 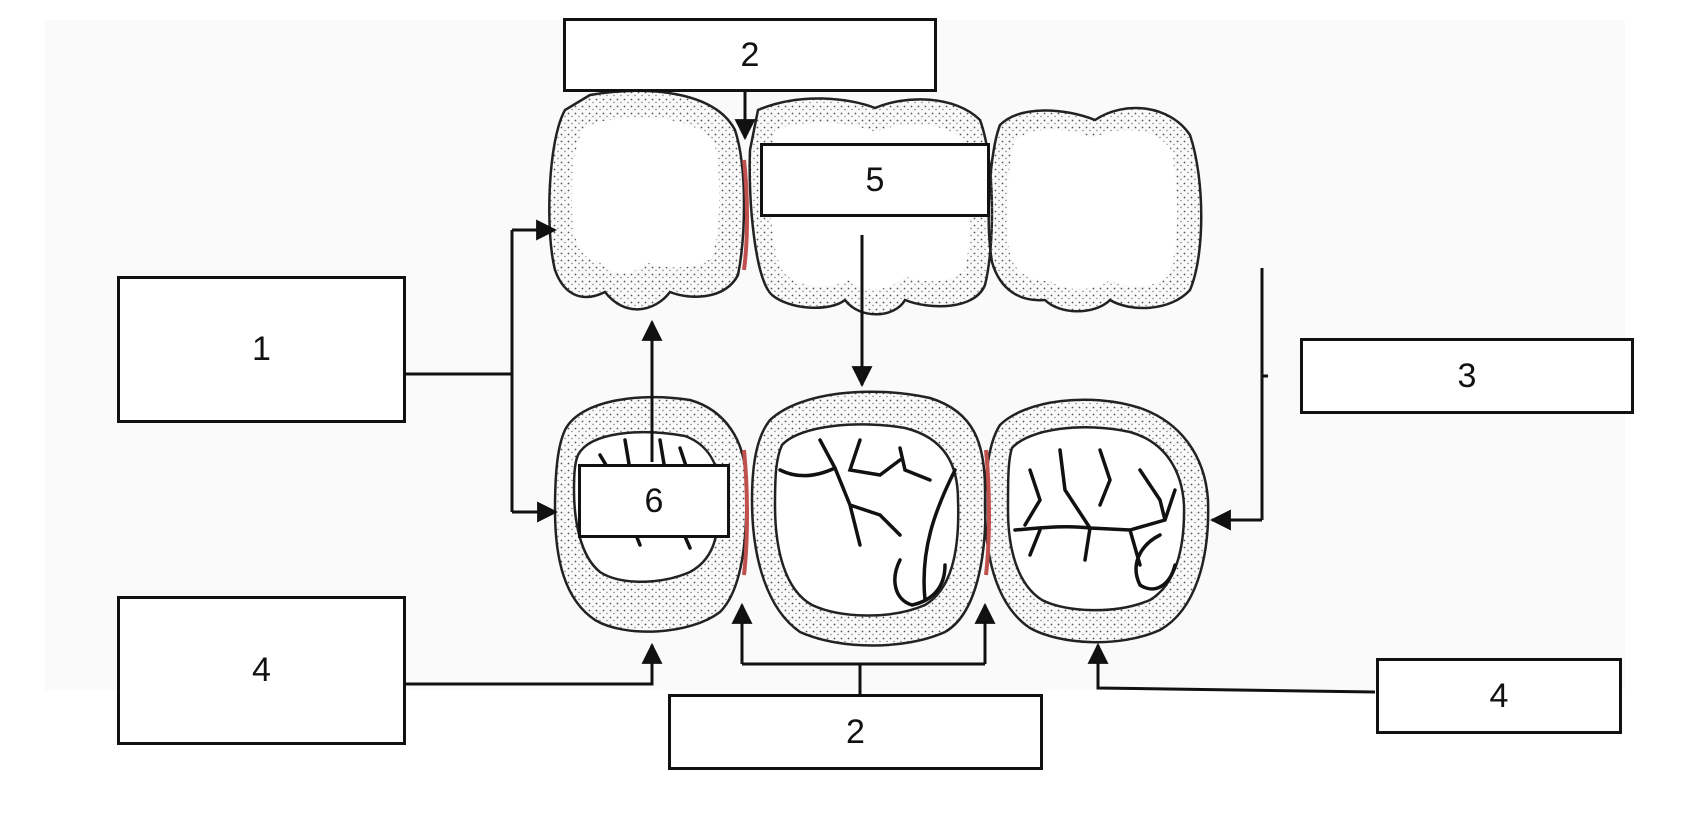 I want to click on label-box-lower-premolar: 6, so click(x=654, y=501).